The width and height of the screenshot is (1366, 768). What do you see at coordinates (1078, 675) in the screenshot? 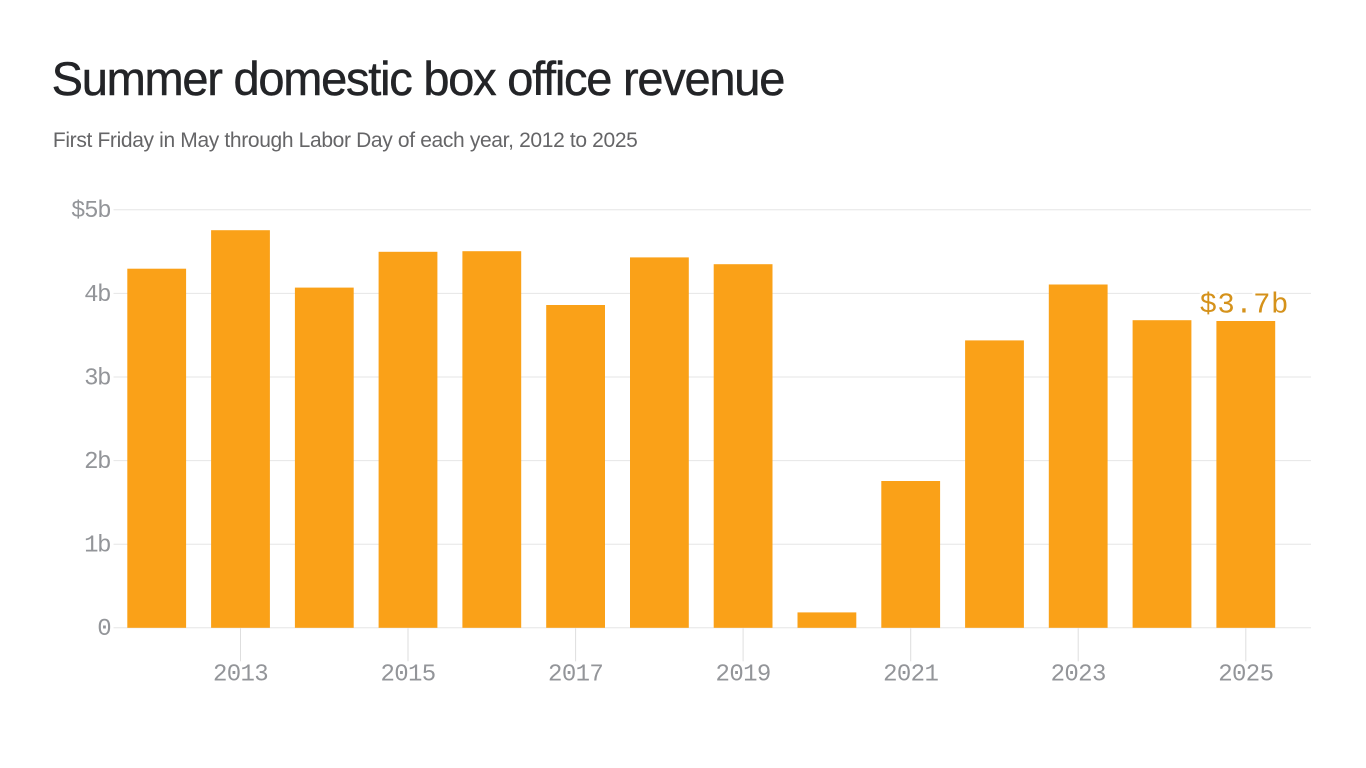
I see `svg-text: 2023` at bounding box center [1078, 675].